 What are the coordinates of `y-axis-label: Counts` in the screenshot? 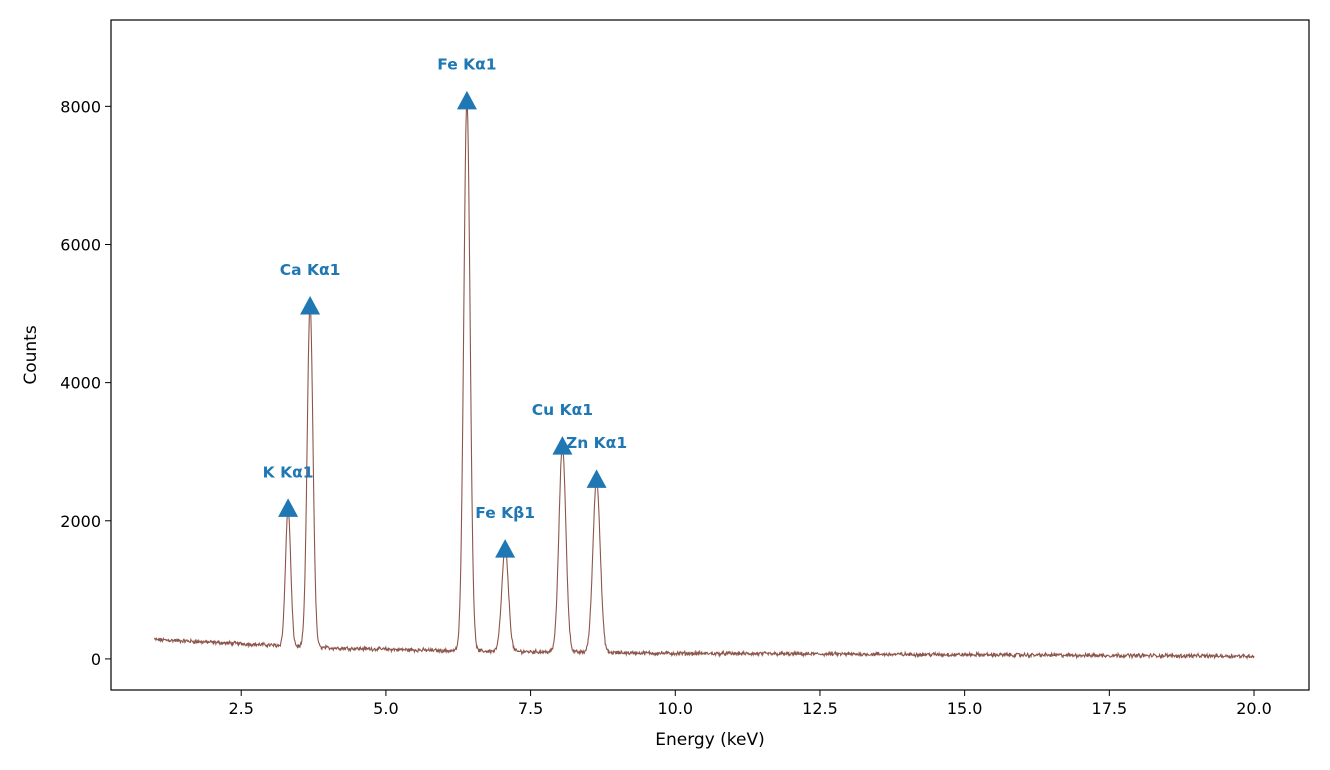 It's located at (31, 354).